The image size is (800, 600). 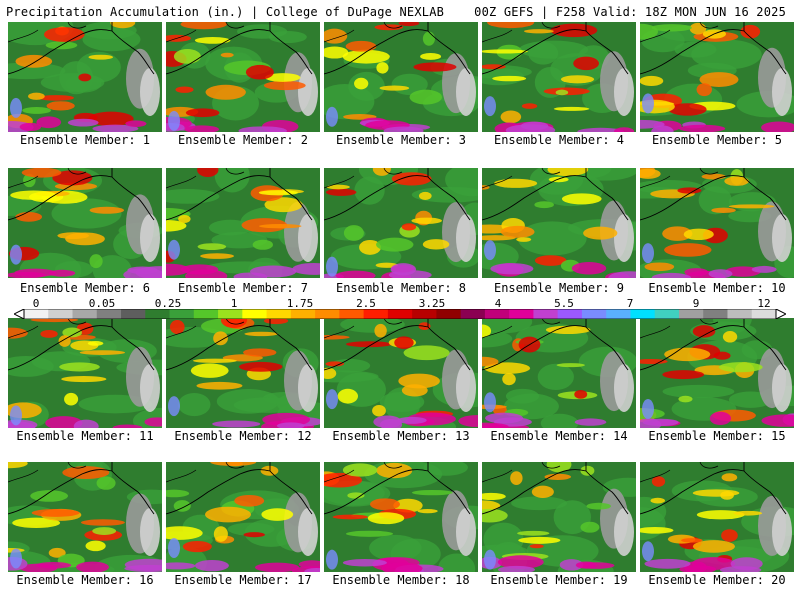 What do you see at coordinates (717, 288) in the screenshot?
I see `member-caption: Ensemble Member: 10` at bounding box center [717, 288].